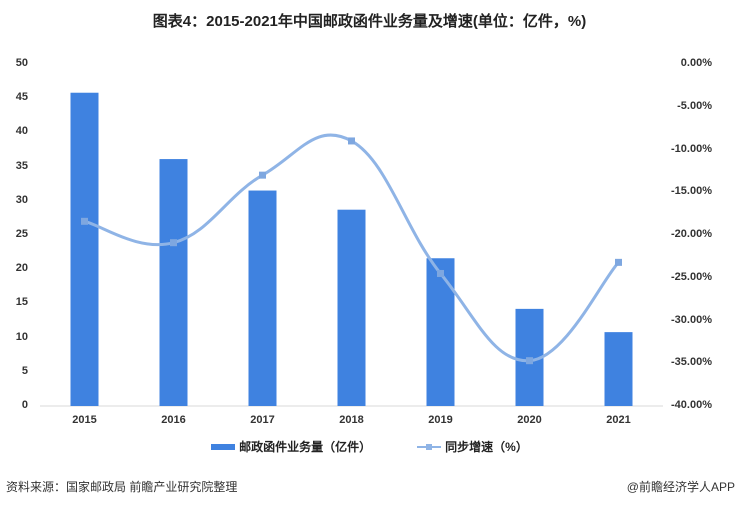 This screenshot has height=506, width=739. What do you see at coordinates (351, 420) in the screenshot?
I see `x-tick-label: 2018` at bounding box center [351, 420].